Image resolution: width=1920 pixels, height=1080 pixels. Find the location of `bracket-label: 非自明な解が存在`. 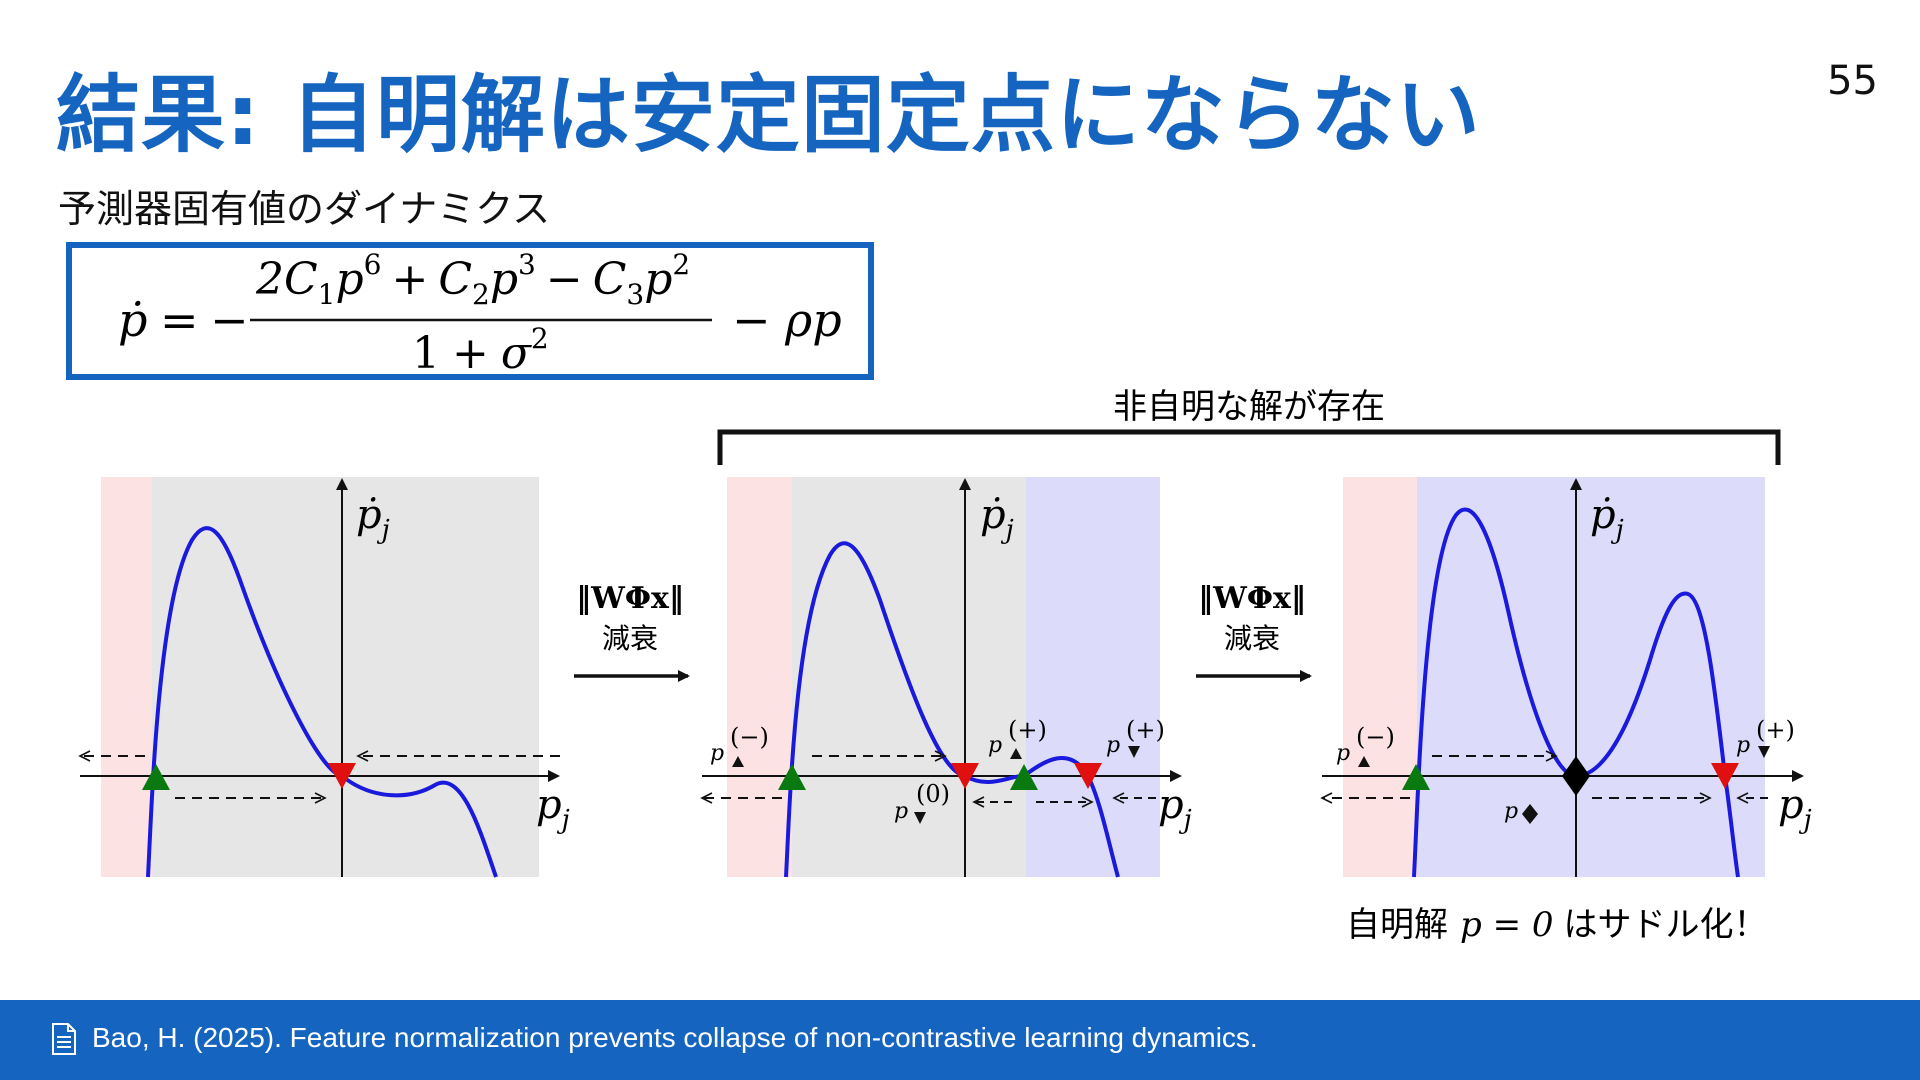

bracket-label: 非自明な解が存在 is located at coordinates (1249, 407).